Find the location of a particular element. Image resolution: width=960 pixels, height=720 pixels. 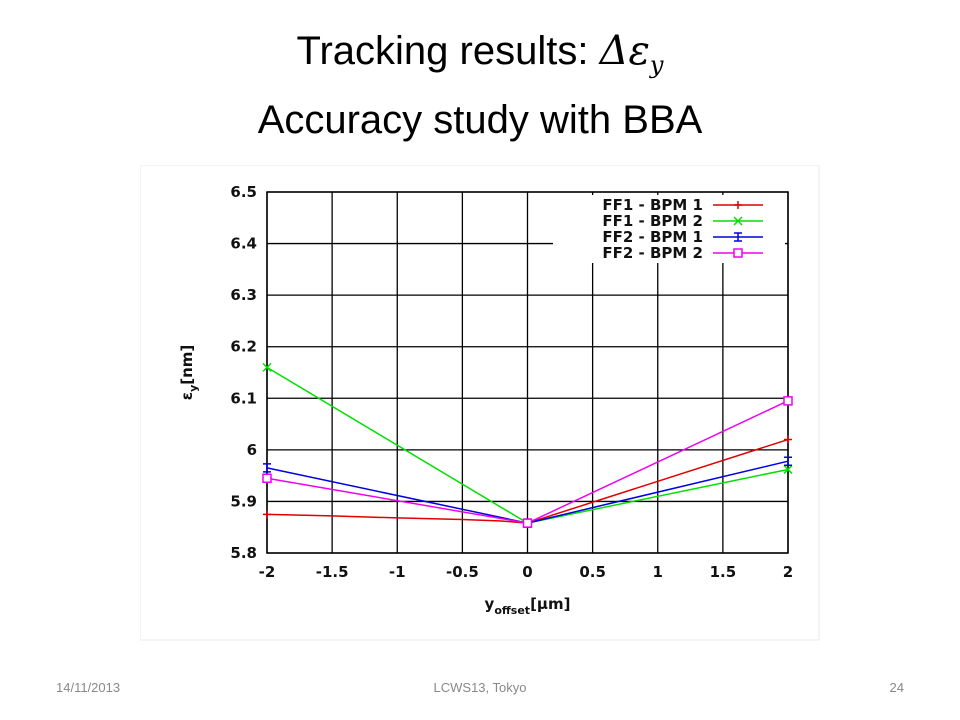

x-tick-label: 1.5 is located at coordinates (723, 572).